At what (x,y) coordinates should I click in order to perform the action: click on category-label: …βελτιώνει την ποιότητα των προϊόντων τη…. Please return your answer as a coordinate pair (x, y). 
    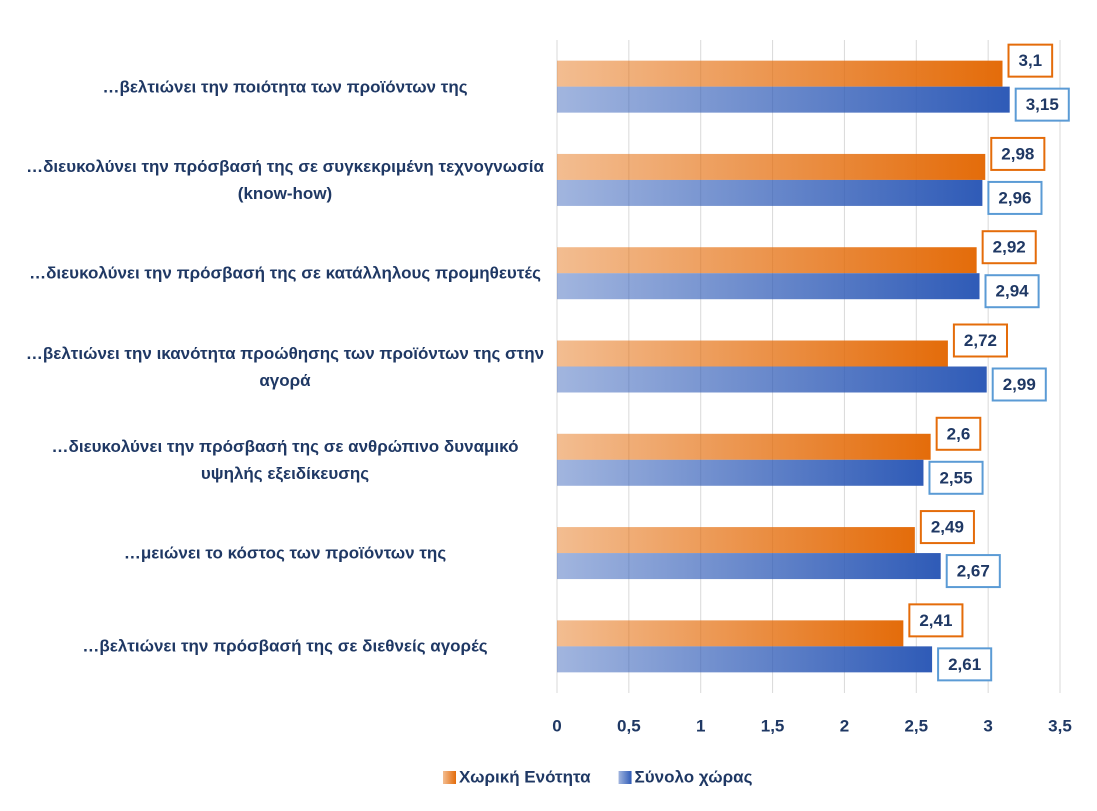
    Looking at the image, I should click on (285, 87).